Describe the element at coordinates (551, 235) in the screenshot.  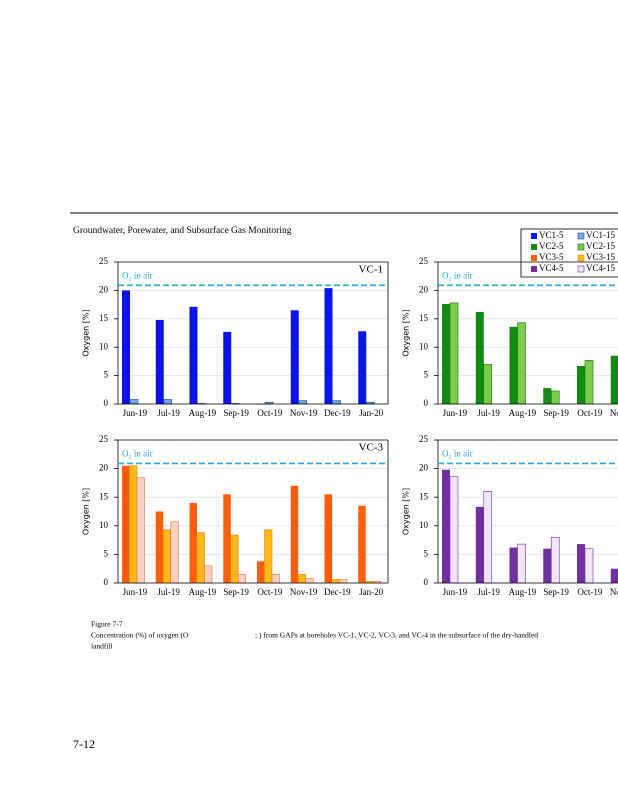
I see `legend-label: VC1-5` at that location.